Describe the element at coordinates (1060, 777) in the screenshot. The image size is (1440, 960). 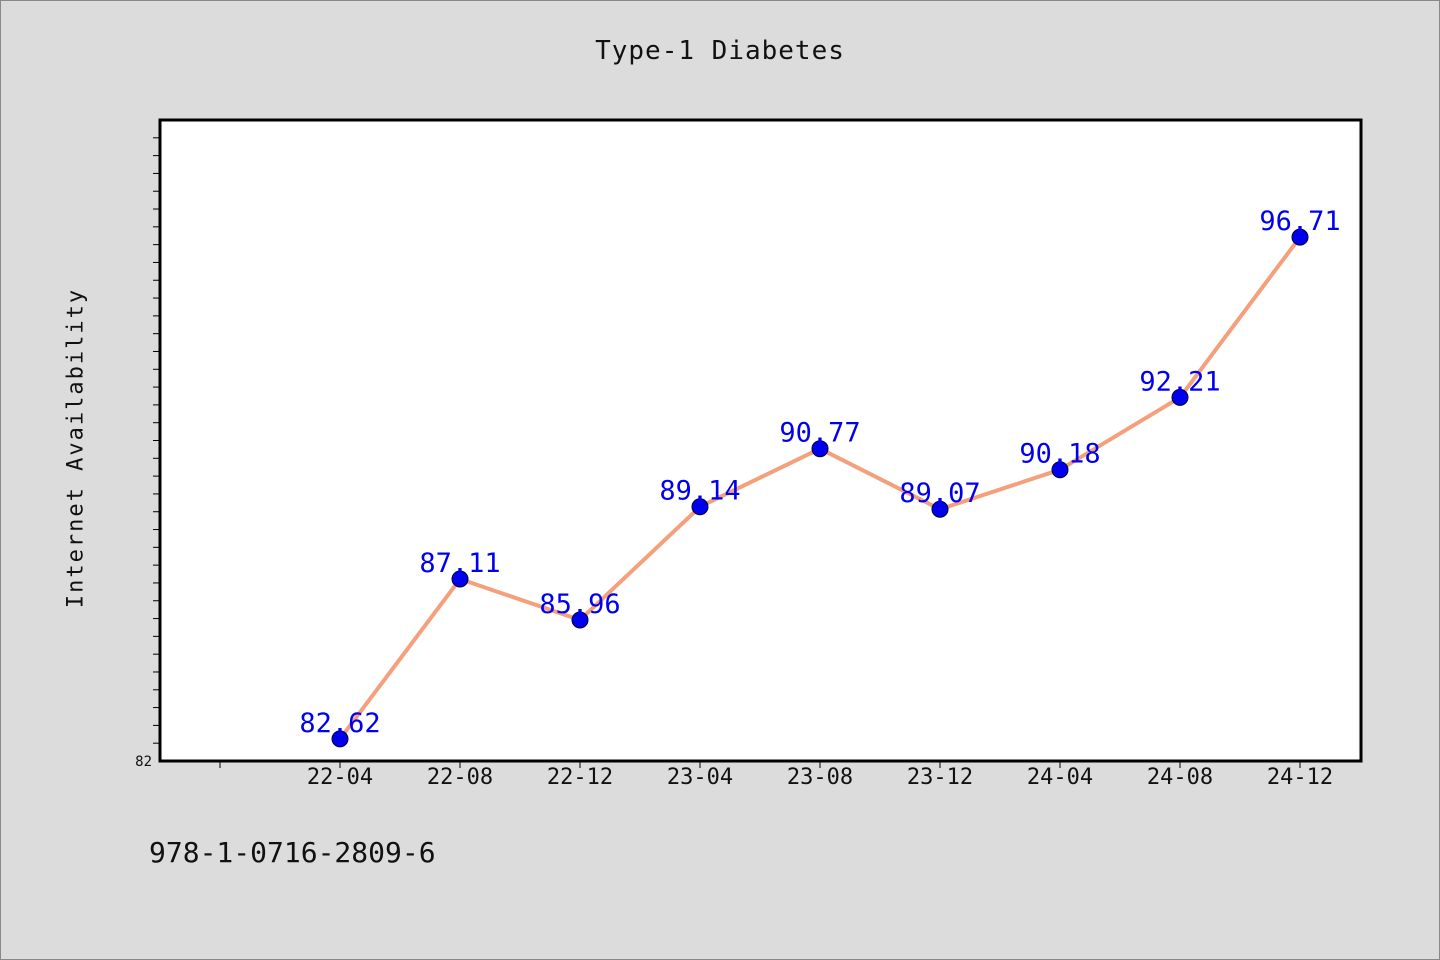
I see `x-tick-label: 24-04` at that location.